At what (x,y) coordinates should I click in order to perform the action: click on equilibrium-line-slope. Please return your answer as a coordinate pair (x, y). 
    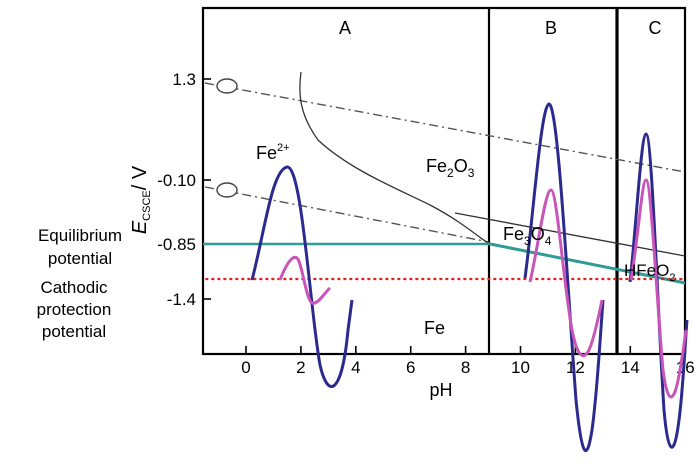
    Looking at the image, I should click on (587, 263).